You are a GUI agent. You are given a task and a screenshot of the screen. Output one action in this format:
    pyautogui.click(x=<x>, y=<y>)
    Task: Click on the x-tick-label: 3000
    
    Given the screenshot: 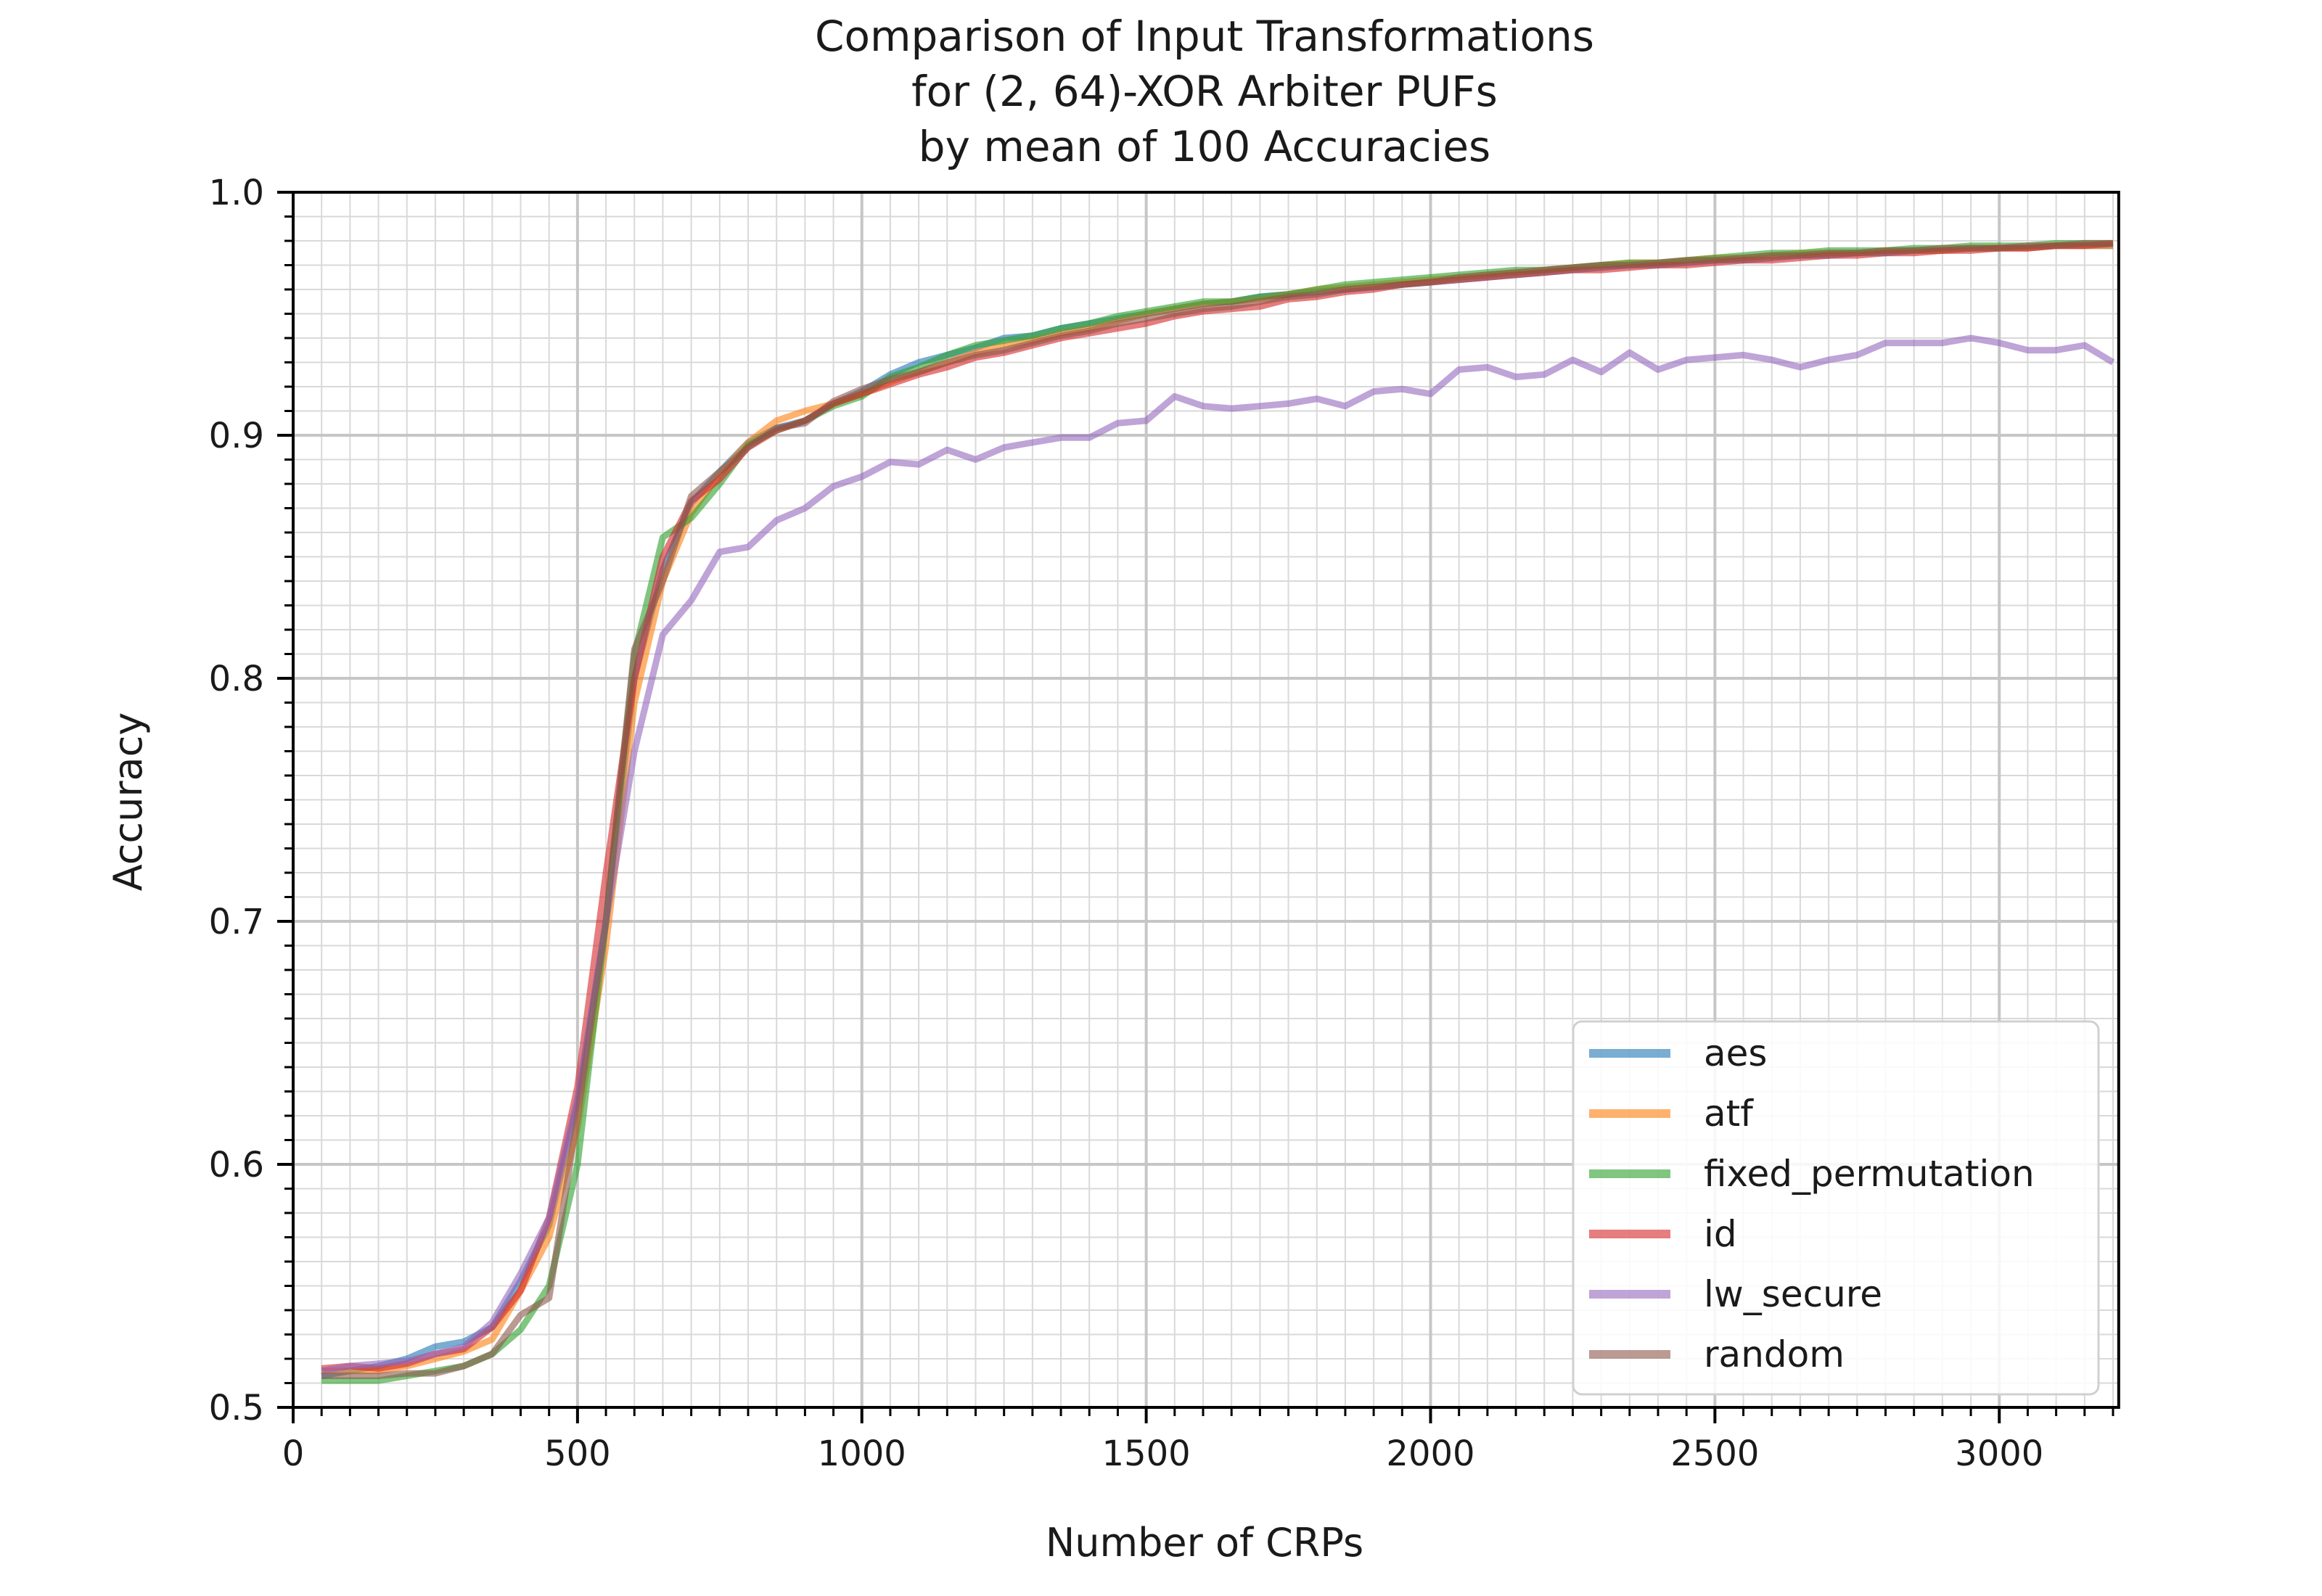 What is the action you would take?
    pyautogui.click(x=1999, y=1453)
    